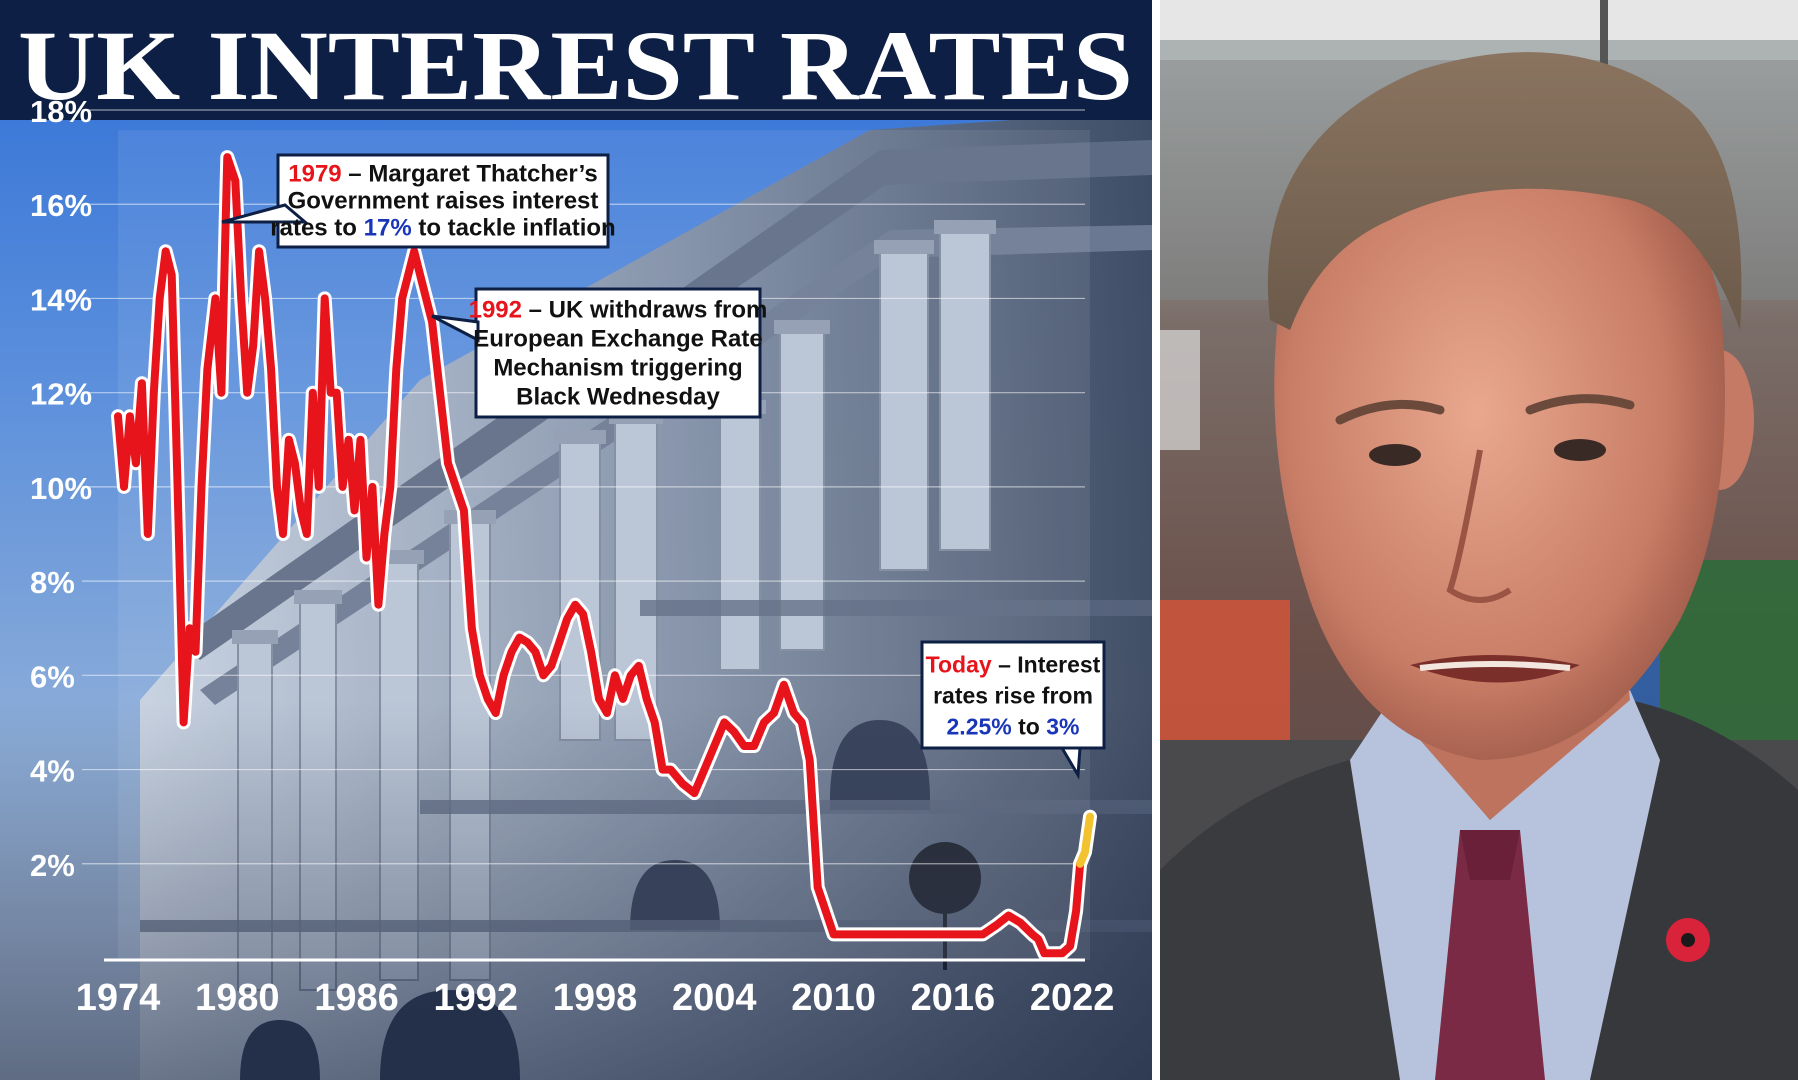  I want to click on callout-text-segment: Black Wednesday, so click(618, 397).